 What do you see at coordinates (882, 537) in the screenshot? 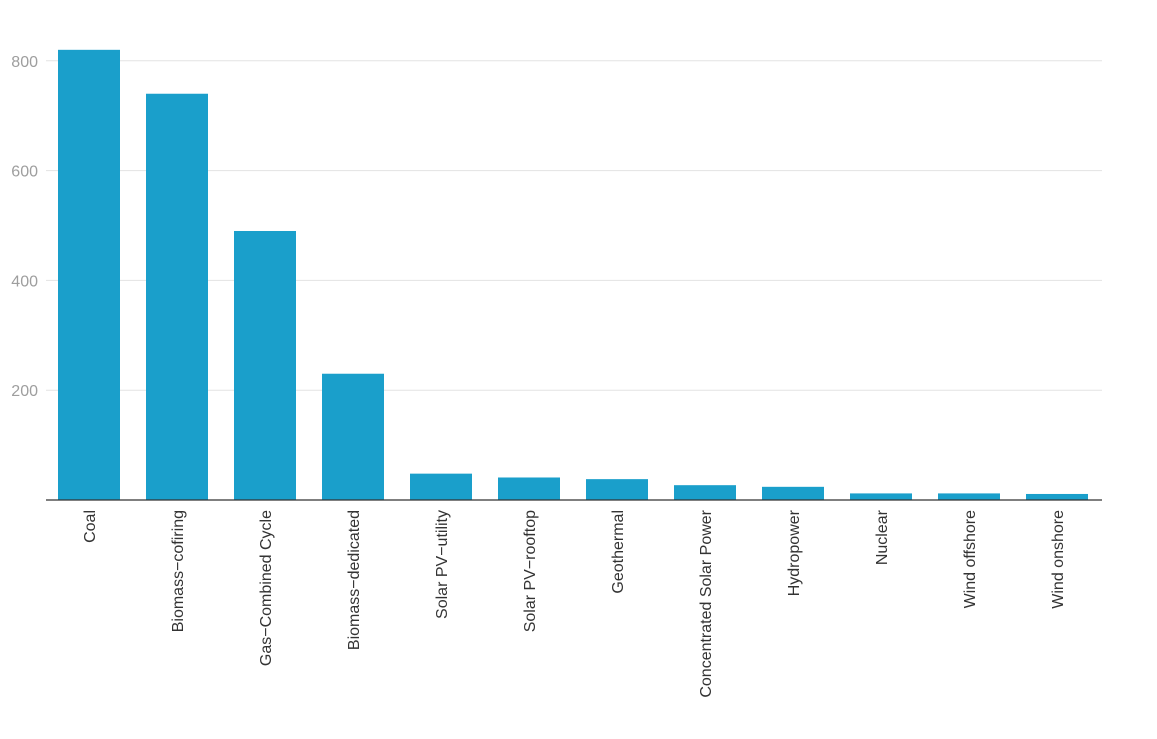
I see `x-tick-label: Nuclear` at bounding box center [882, 537].